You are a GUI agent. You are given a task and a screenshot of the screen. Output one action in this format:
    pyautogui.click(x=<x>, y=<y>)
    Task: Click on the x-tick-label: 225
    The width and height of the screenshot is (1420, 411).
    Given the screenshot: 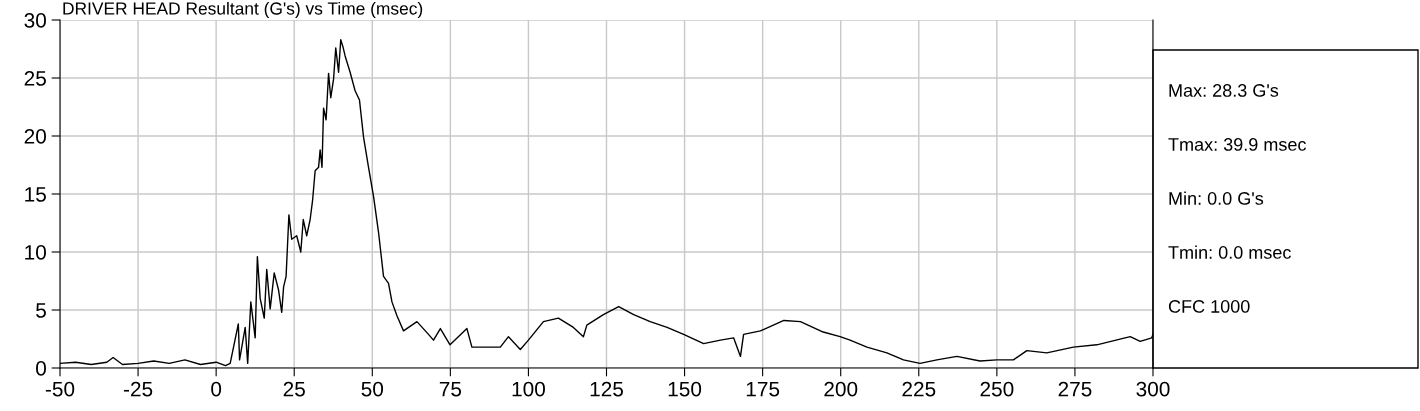 What is the action you would take?
    pyautogui.click(x=919, y=389)
    